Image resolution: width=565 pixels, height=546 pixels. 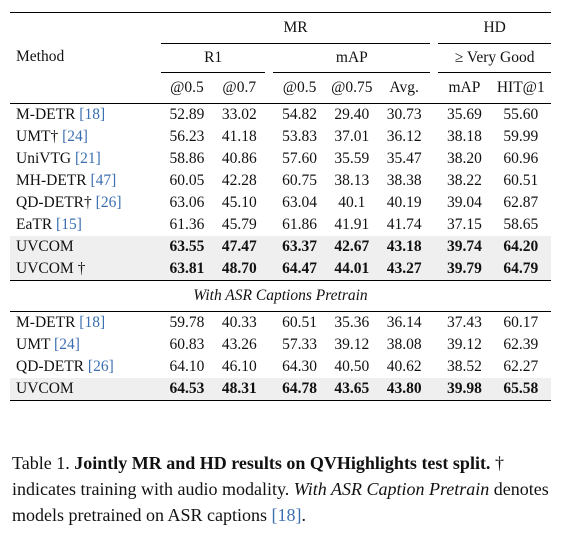 I want to click on value-cell: 62.87, so click(x=521, y=202).